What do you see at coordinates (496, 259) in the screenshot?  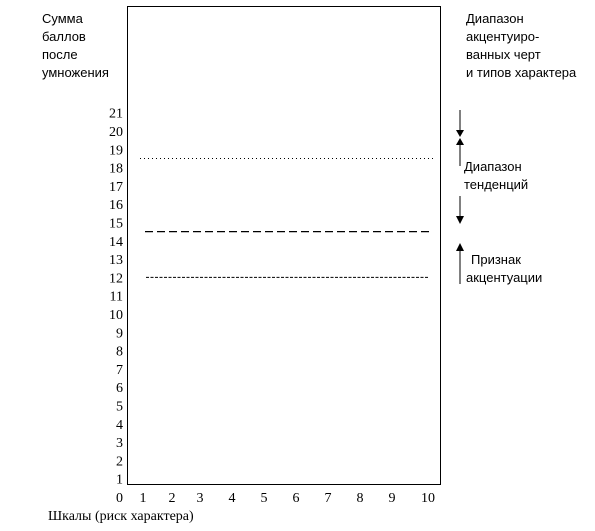 I see `sign-accentuation-line-1: Признак` at bounding box center [496, 259].